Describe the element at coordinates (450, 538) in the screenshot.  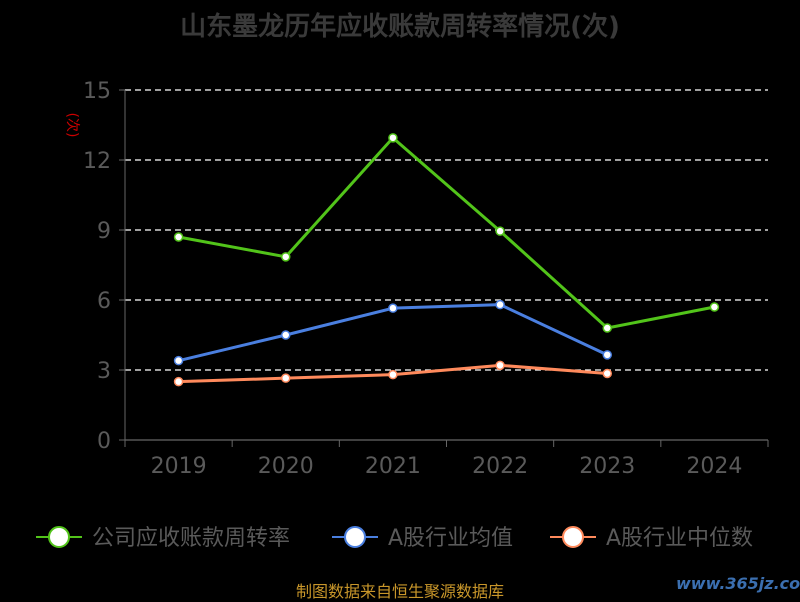
I see `legend-label: A股行业均值` at that location.